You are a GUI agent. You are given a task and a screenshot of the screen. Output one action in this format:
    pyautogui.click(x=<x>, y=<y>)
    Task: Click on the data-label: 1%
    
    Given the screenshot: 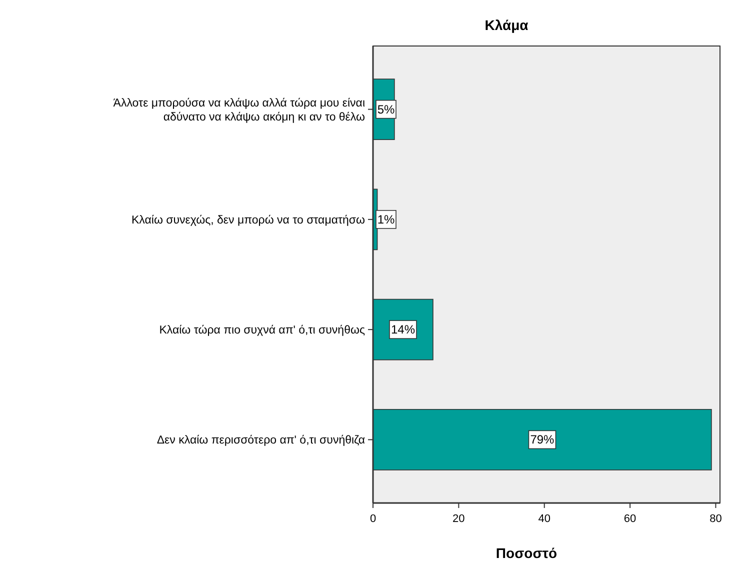 What is the action you would take?
    pyautogui.click(x=386, y=219)
    